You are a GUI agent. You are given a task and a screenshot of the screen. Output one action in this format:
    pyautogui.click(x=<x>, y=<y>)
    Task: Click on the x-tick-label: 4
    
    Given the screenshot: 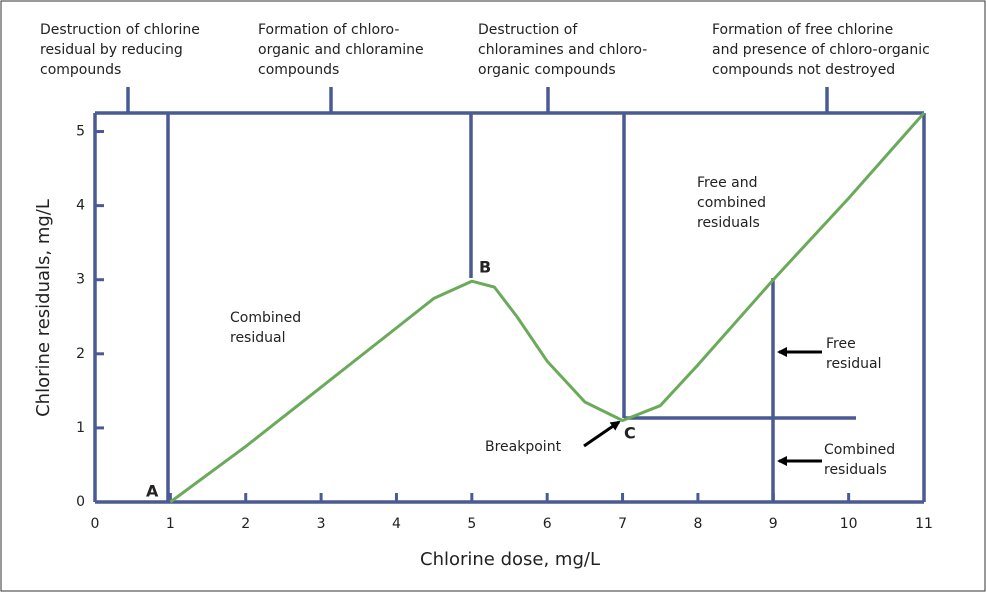 What is the action you would take?
    pyautogui.click(x=396, y=524)
    